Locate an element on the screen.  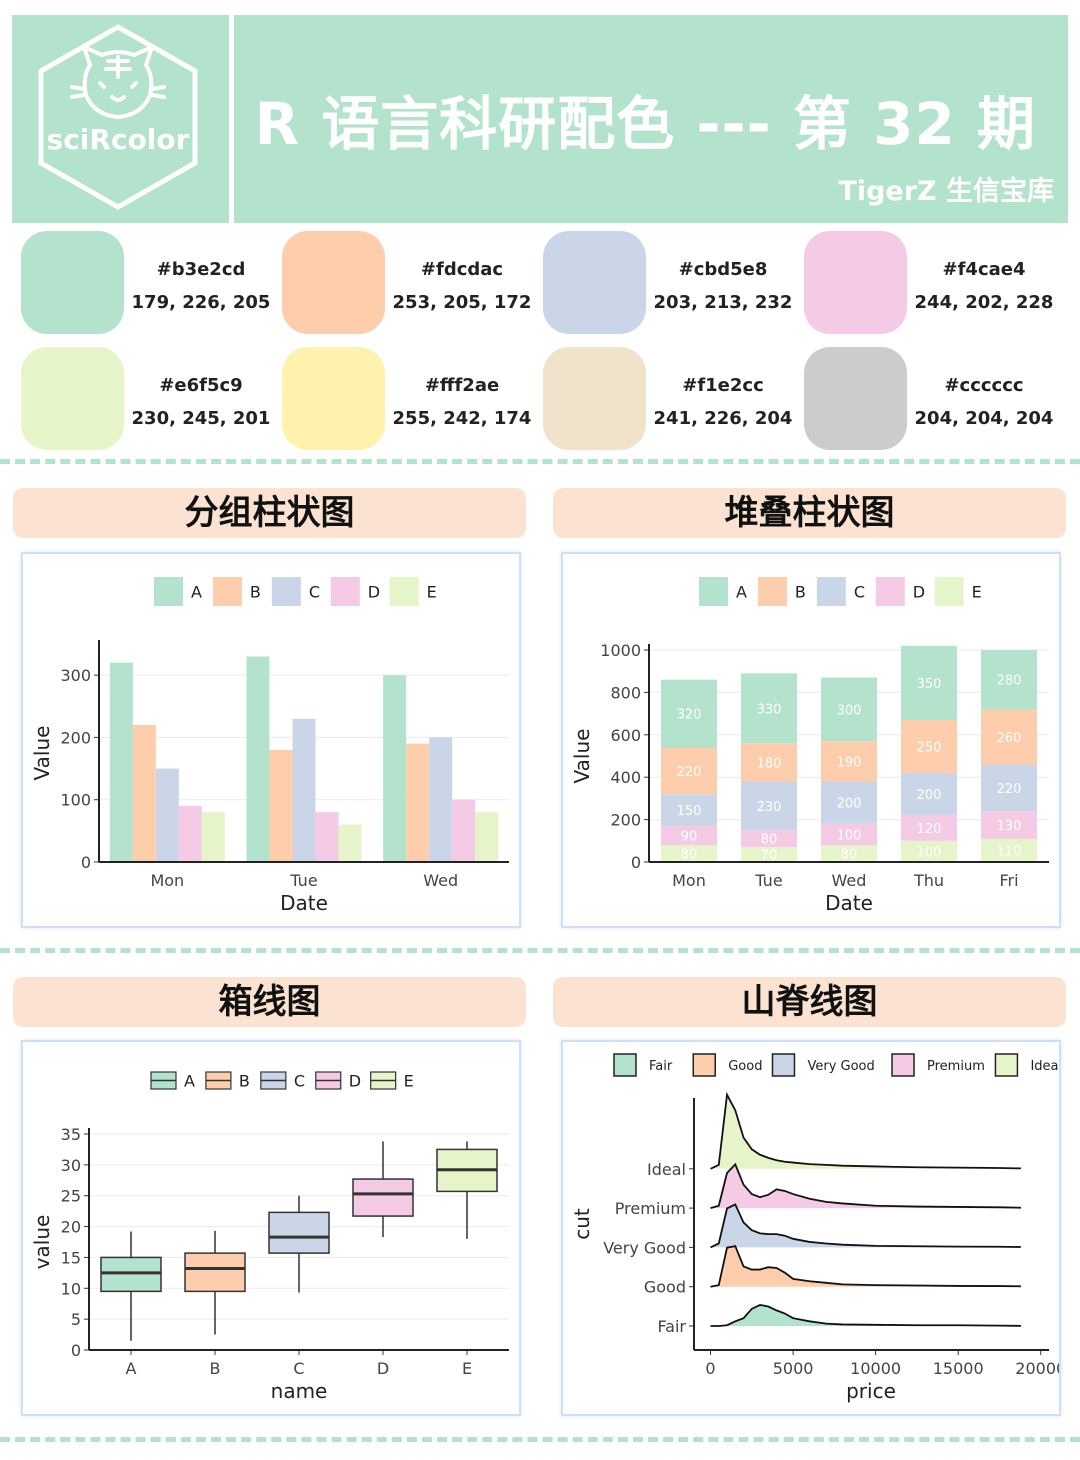
data-label: 330 is located at coordinates (769, 709).